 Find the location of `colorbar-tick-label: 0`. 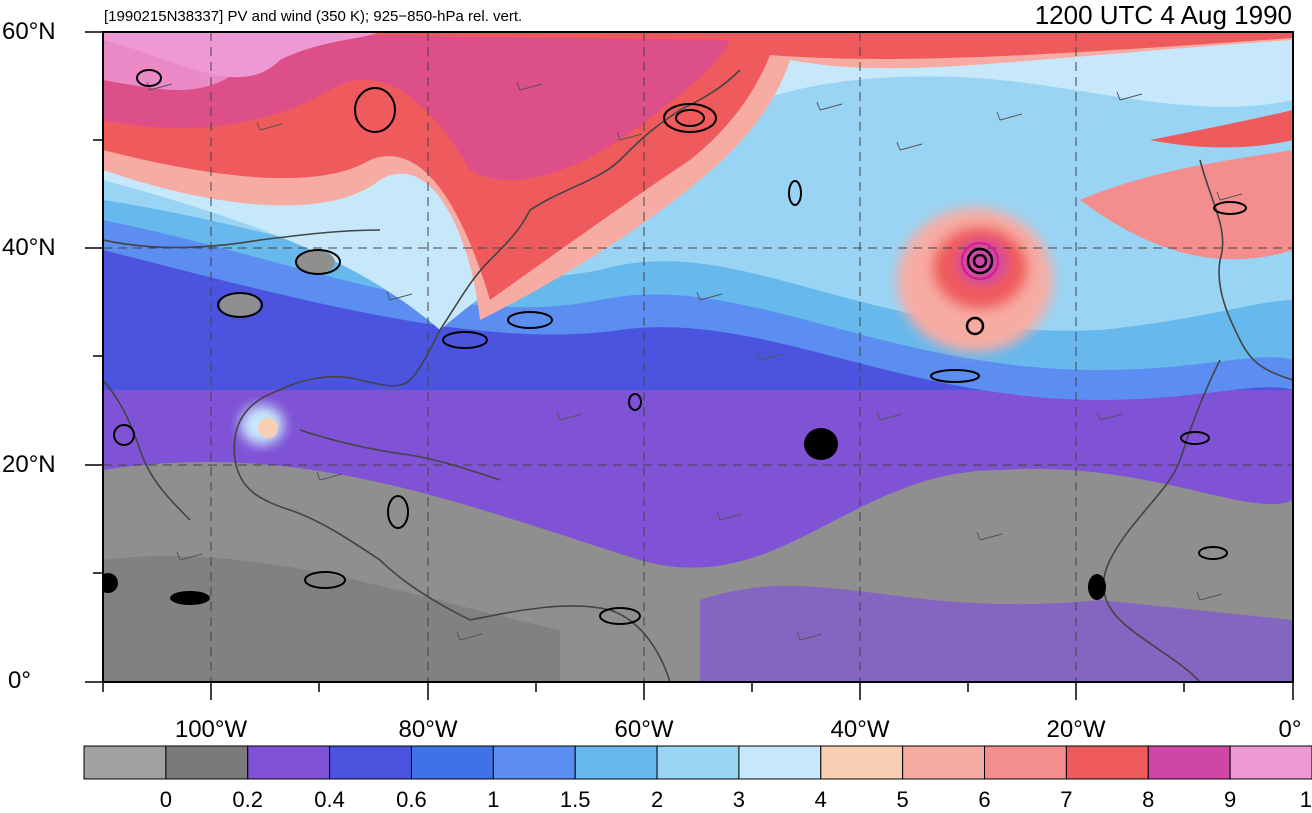

colorbar-tick-label: 0 is located at coordinates (165, 799).